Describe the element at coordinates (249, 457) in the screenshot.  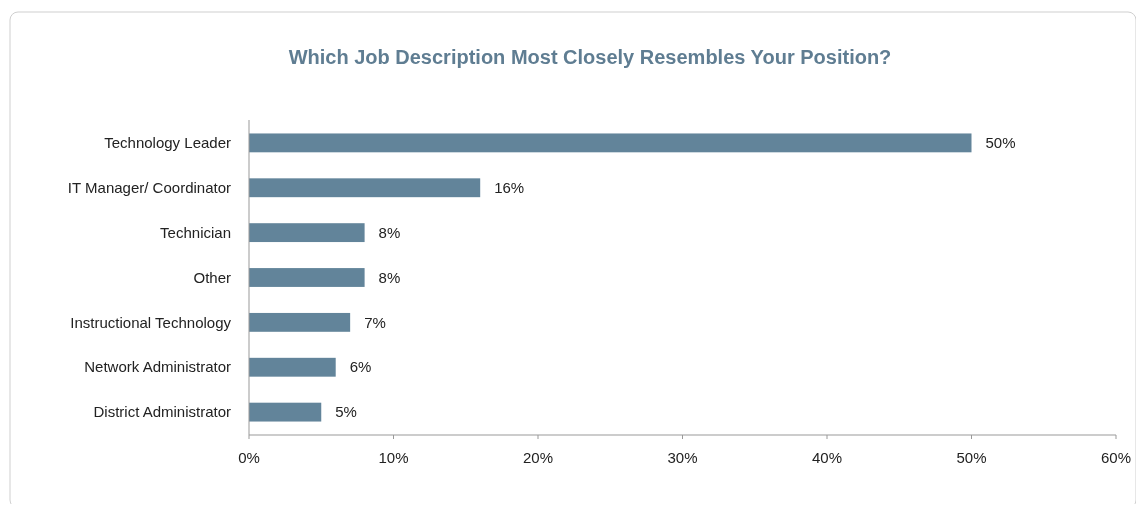
I see `x-tick-label: 0%` at that location.